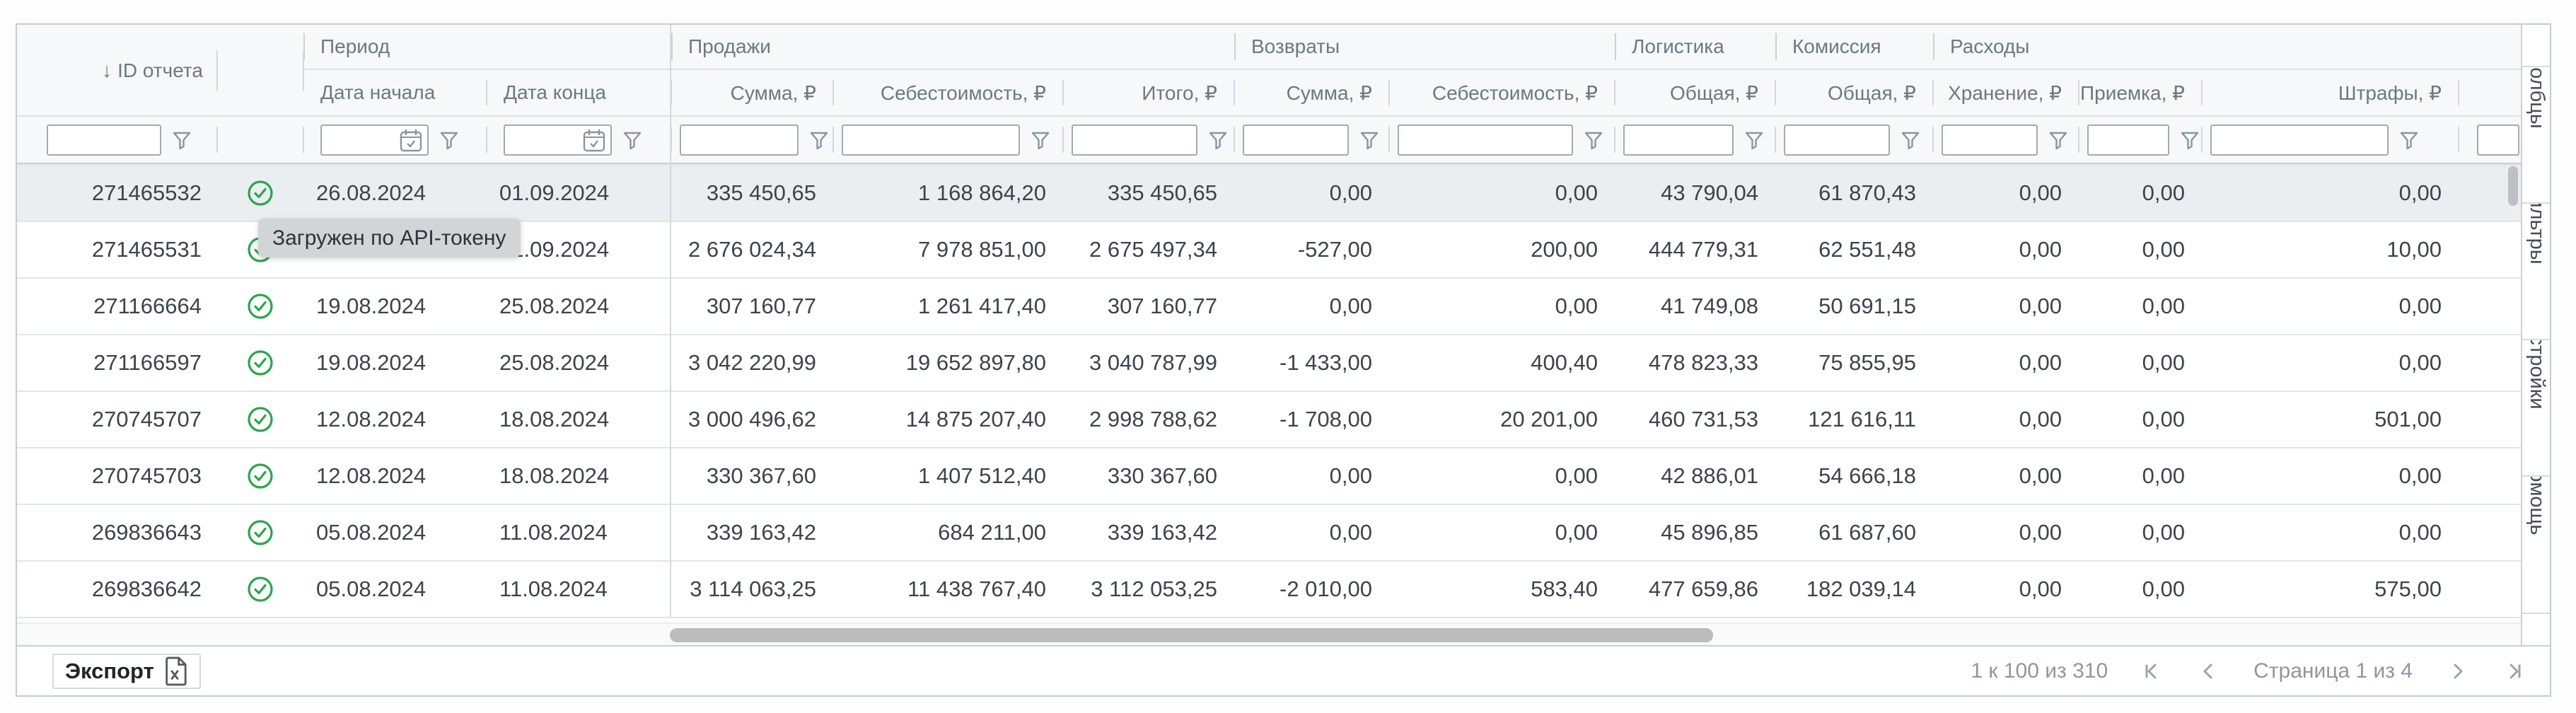 This screenshot has height=713, width=2576. What do you see at coordinates (2330, 92) in the screenshot?
I see `col-header-fines: Штрафы, ₽` at bounding box center [2330, 92].